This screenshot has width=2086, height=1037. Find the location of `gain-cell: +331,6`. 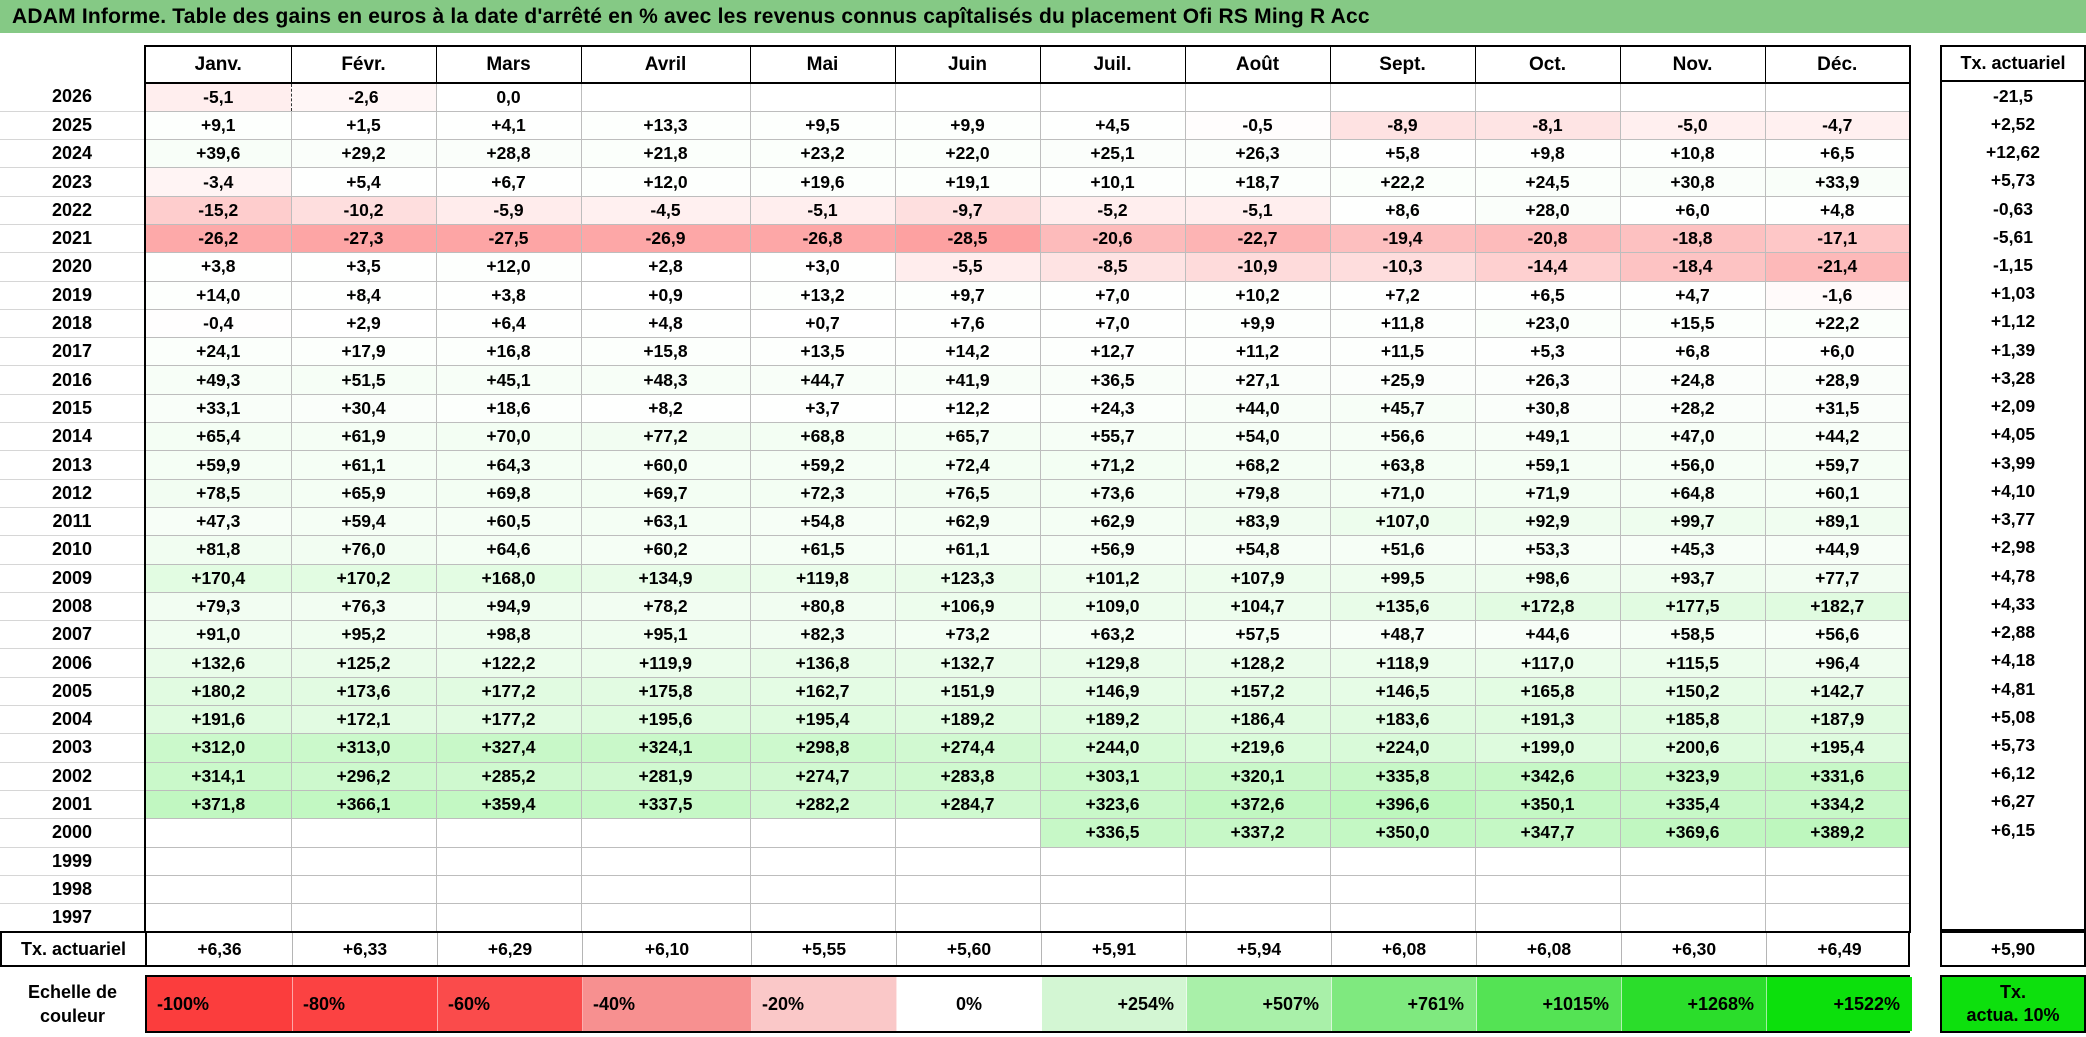

gain-cell: +331,6 is located at coordinates (1838, 776).